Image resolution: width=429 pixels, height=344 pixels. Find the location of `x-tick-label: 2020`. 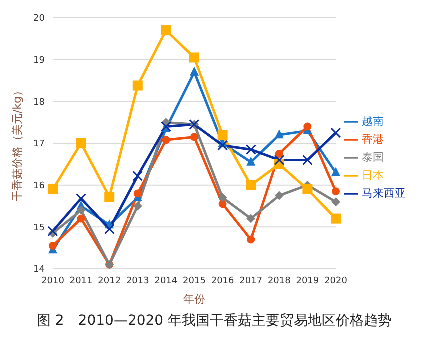

x-tick-label: 2020 is located at coordinates (336, 281).